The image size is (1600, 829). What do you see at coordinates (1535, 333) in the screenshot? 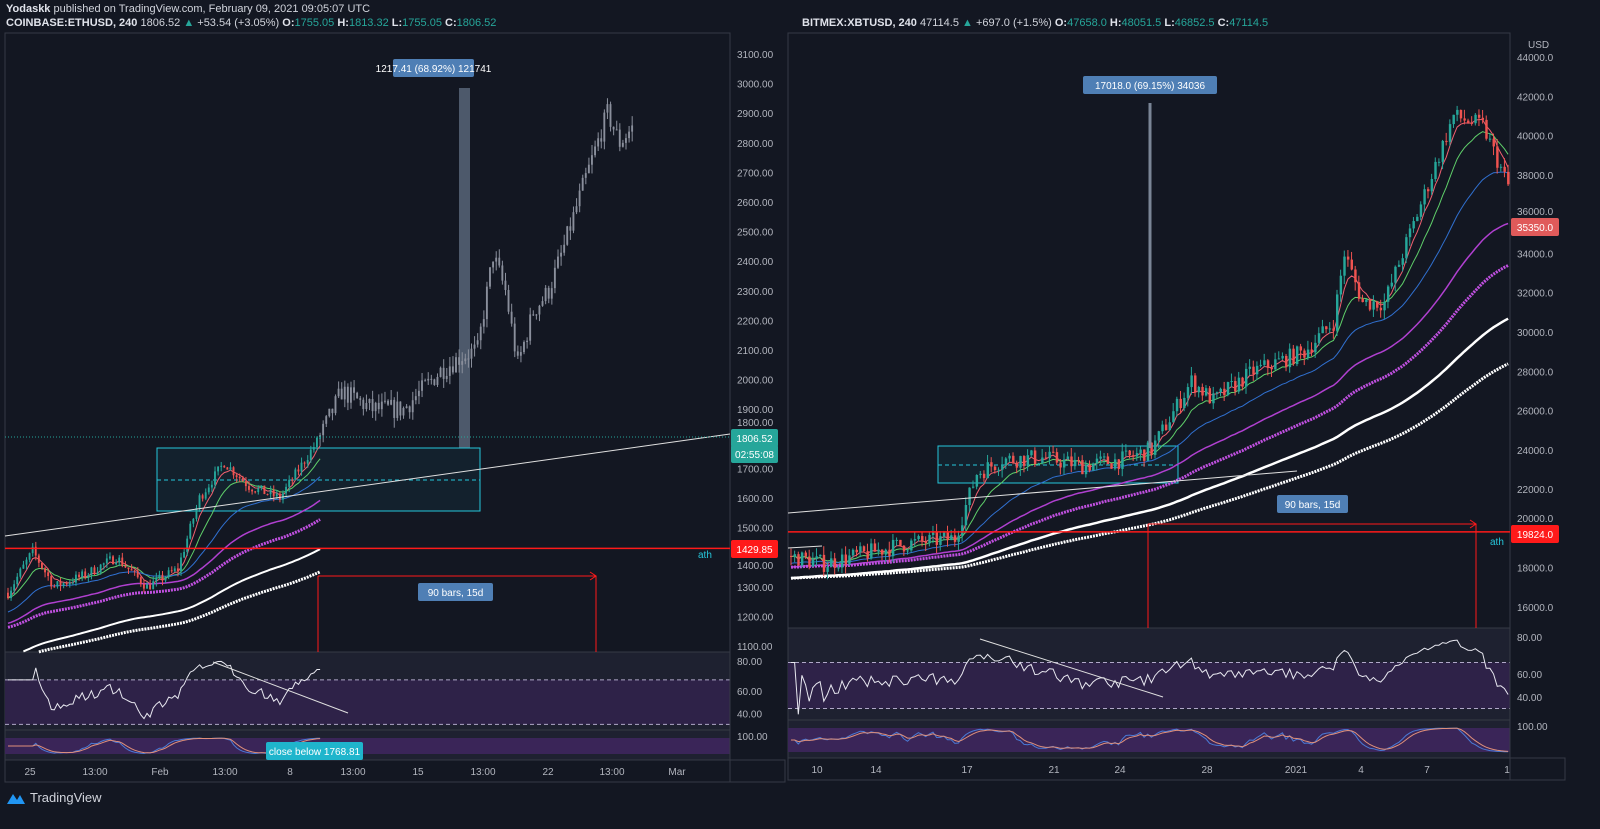
I see `right-price-tick: 30000.0` at bounding box center [1535, 333].